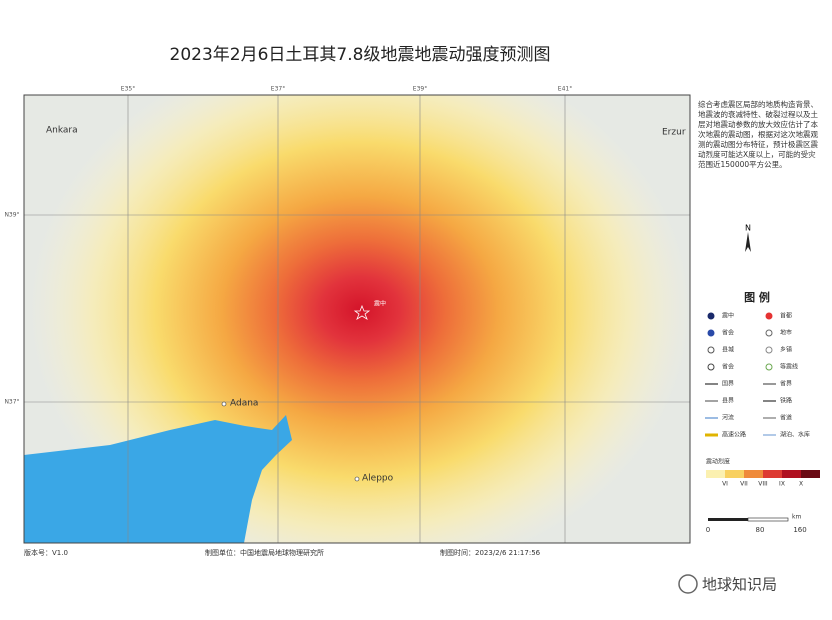 Image resolution: width=832 pixels, height=620 pixels. What do you see at coordinates (362, 312) in the screenshot?
I see `epicenter` at bounding box center [362, 312].